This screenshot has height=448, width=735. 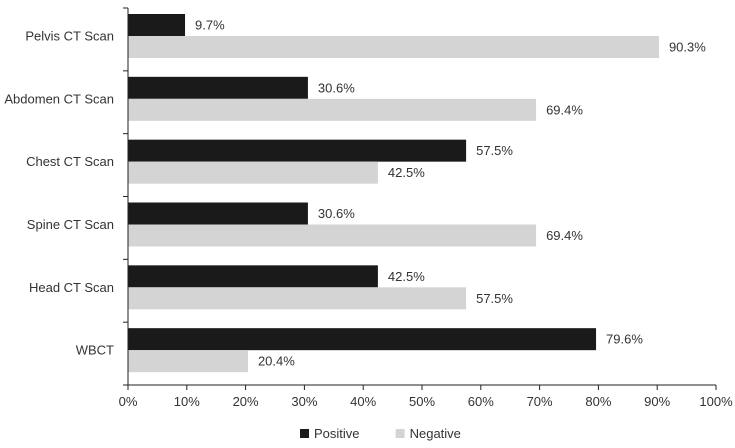 I want to click on category-label-head-ct-scan: Head CT Scan, so click(x=71, y=287).